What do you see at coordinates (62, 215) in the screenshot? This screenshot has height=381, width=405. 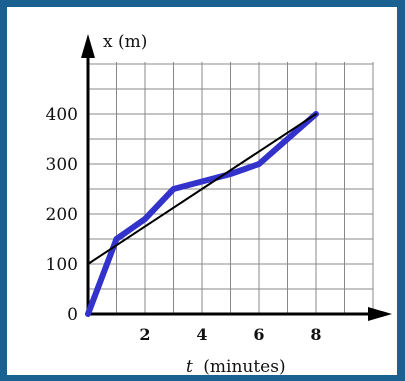 I see `y-tick-label: 200` at bounding box center [62, 215].